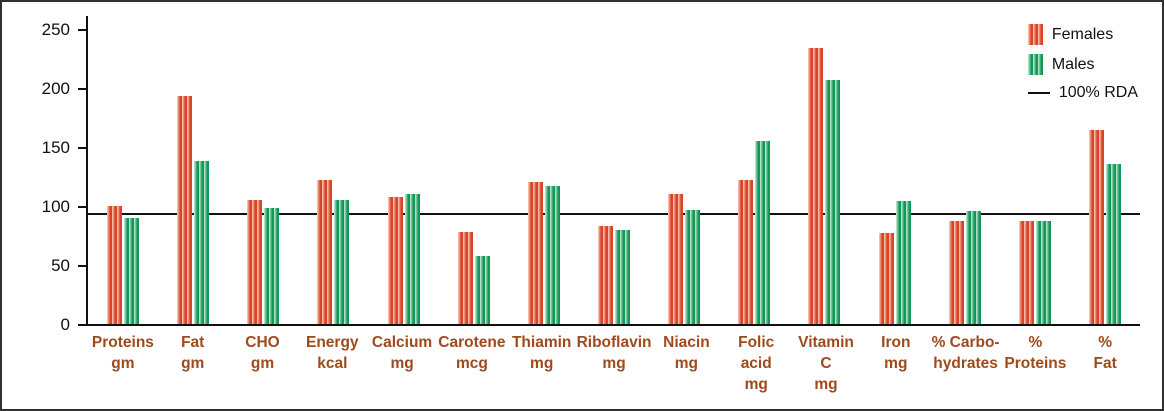 This screenshot has height=411, width=1164. Describe the element at coordinates (472, 353) in the screenshot. I see `x-axis-label: Carotene mcg` at that location.